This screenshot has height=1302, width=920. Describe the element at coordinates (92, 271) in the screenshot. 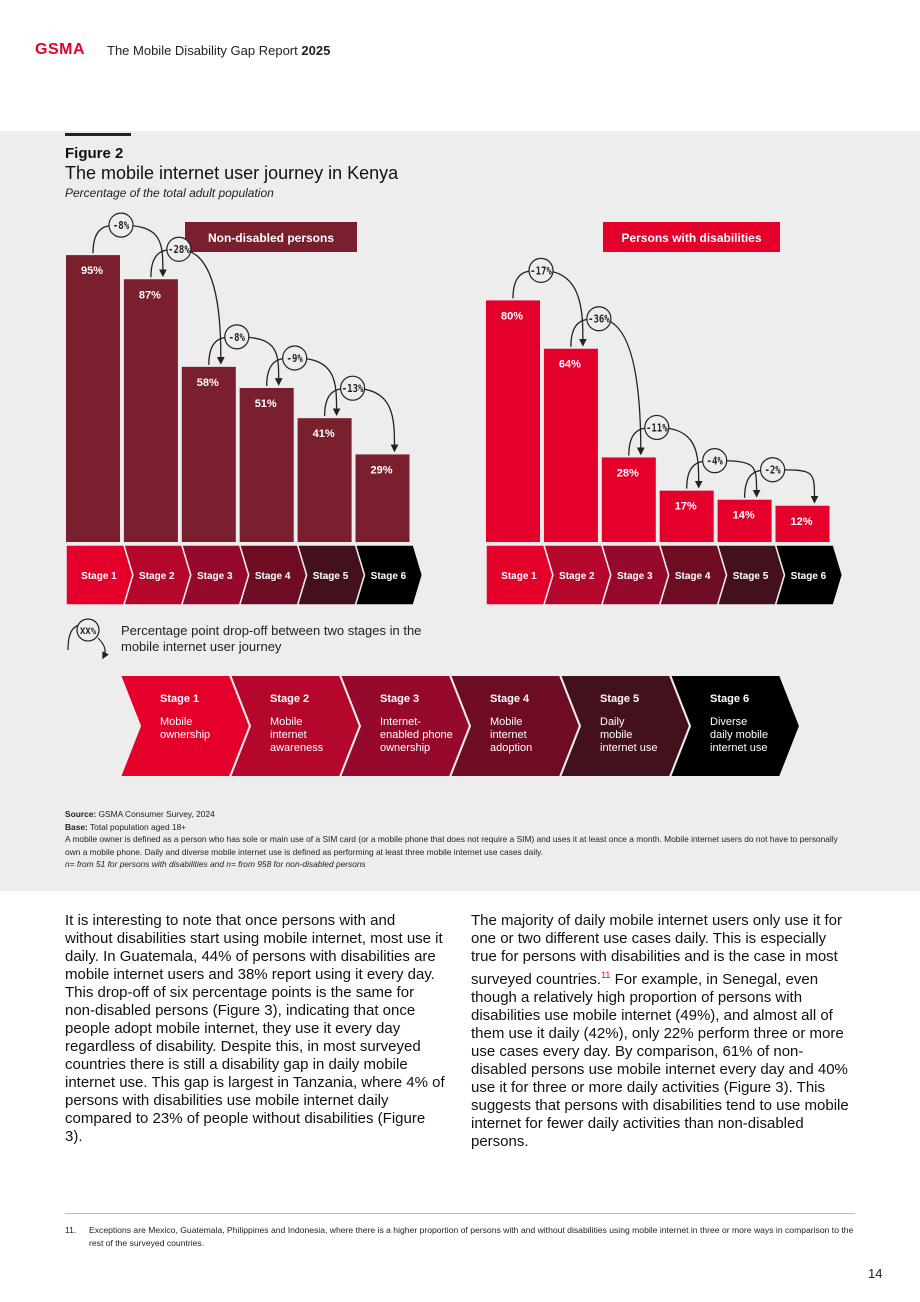

I see `bar-value-label: 95%` at that location.